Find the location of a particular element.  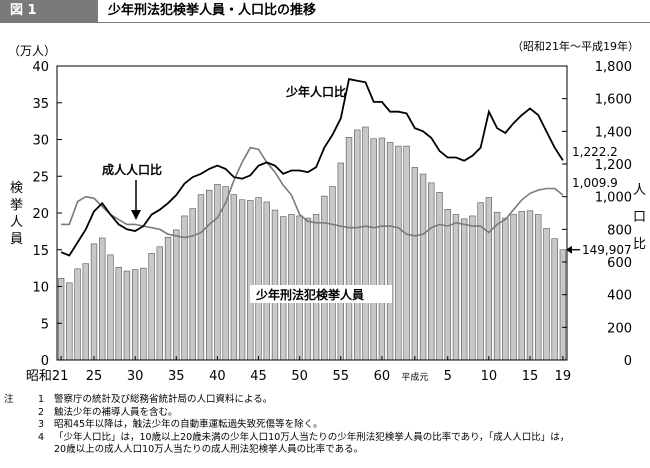

x-tick-label: 15 is located at coordinates (530, 376).